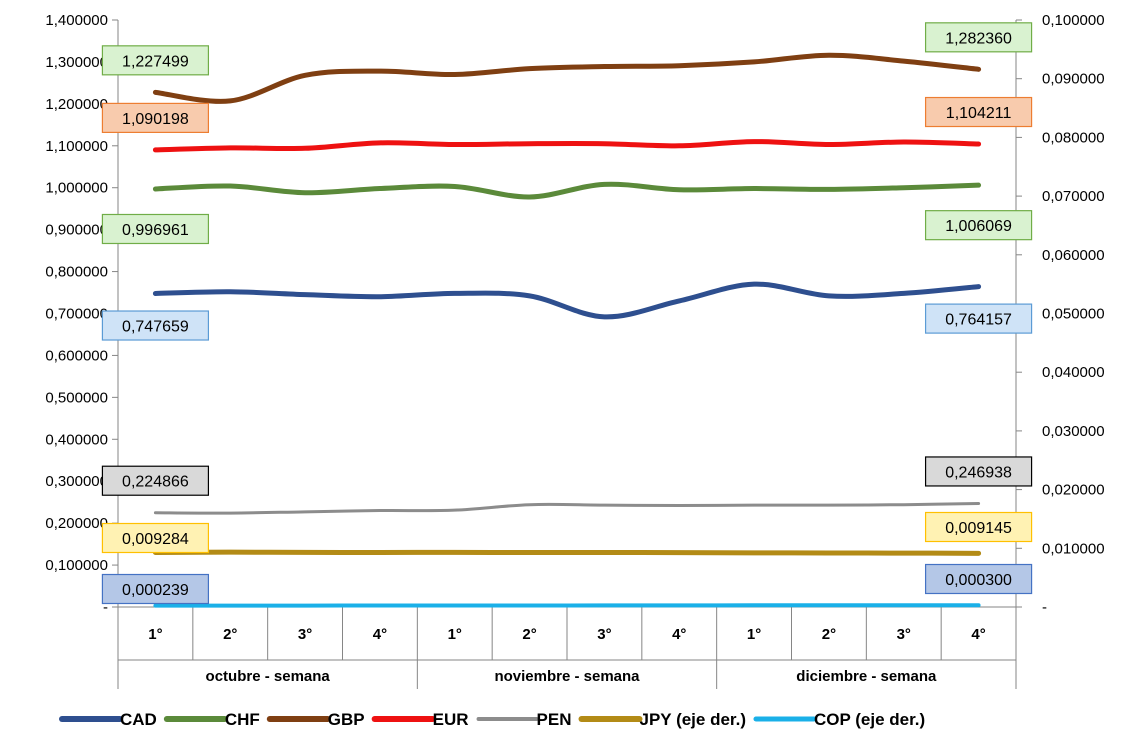 The height and width of the screenshot is (735, 1136). What do you see at coordinates (1073, 314) in the screenshot?
I see `y-right-tick-label: 0,050000` at bounding box center [1073, 314].